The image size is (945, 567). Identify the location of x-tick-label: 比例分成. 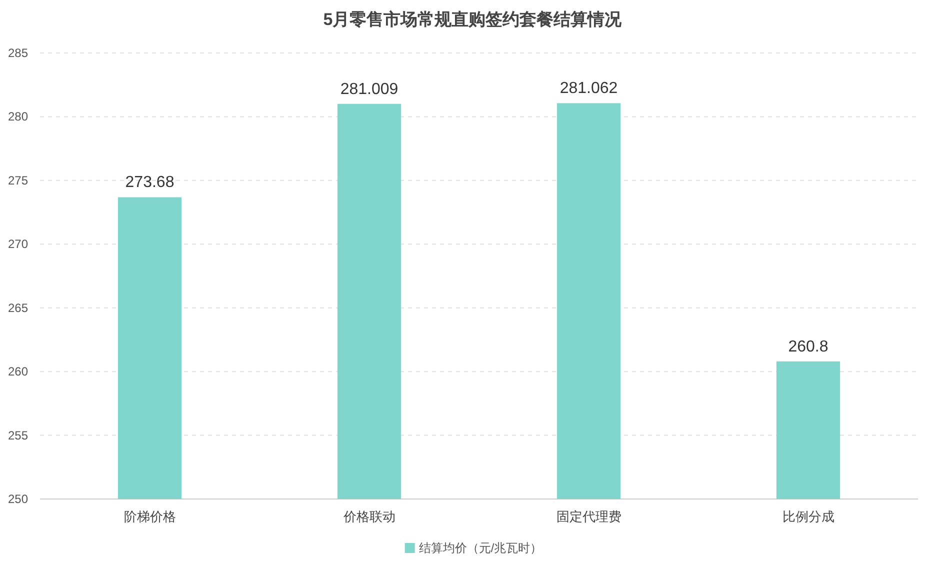
(808, 516).